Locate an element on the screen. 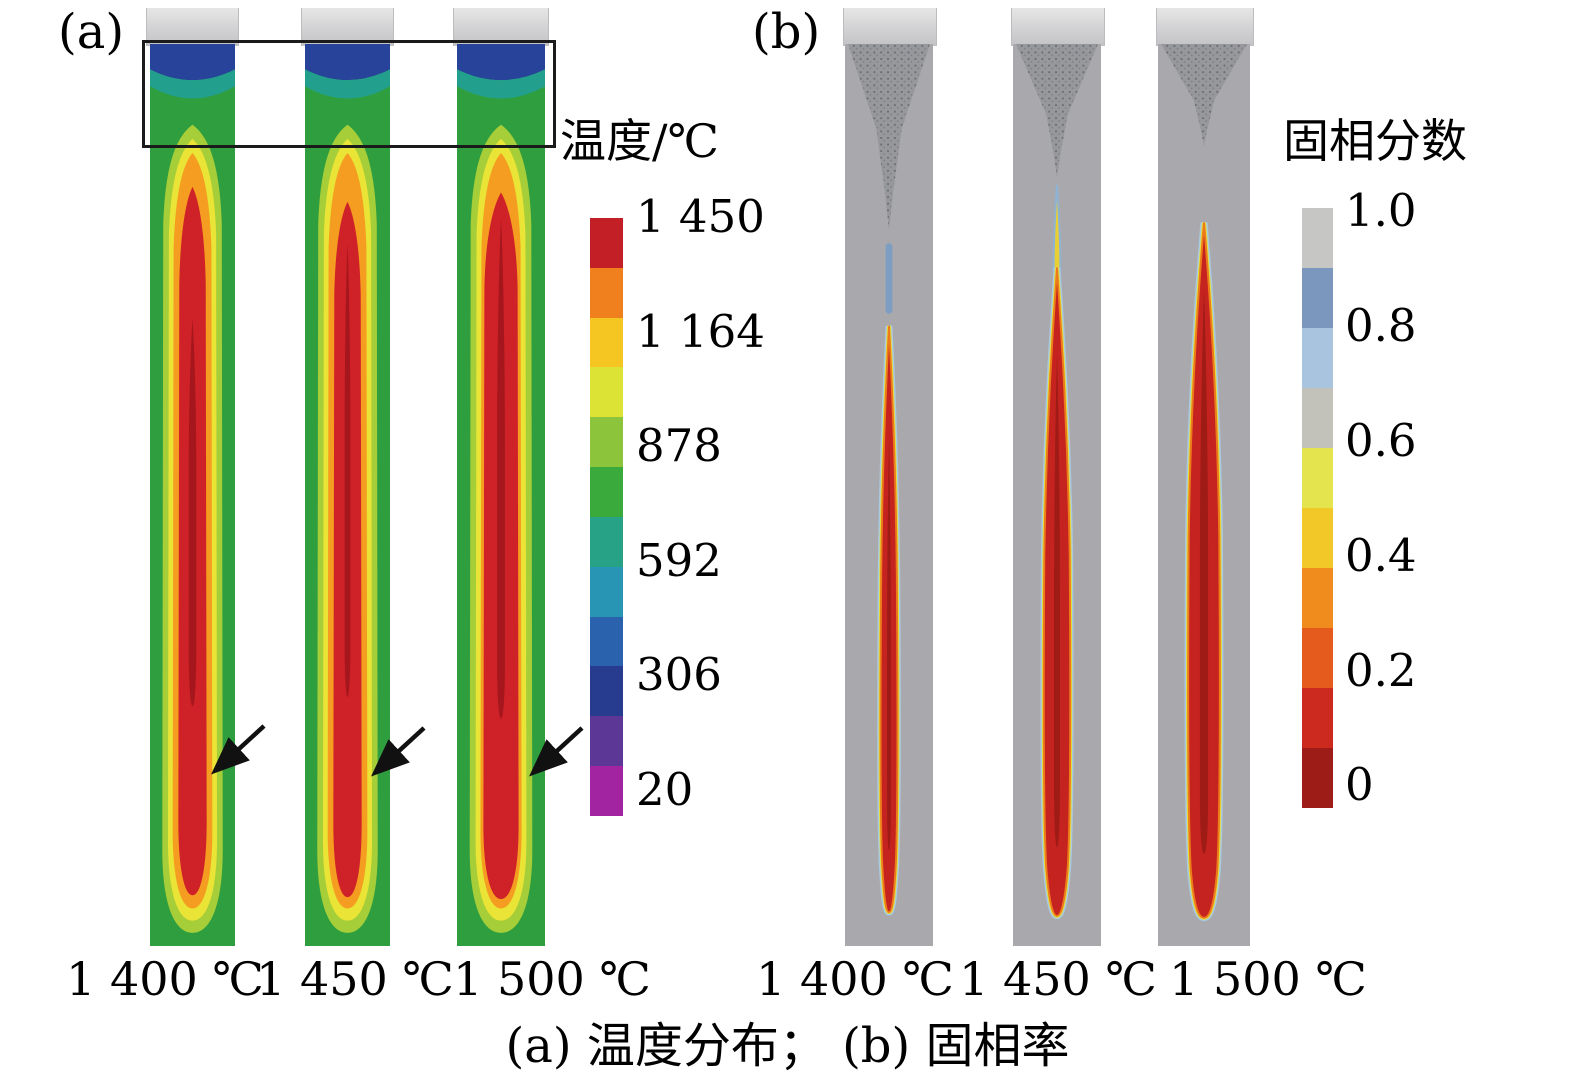 The width and height of the screenshot is (1575, 1092). tick-label: 1.0 is located at coordinates (1381, 210).